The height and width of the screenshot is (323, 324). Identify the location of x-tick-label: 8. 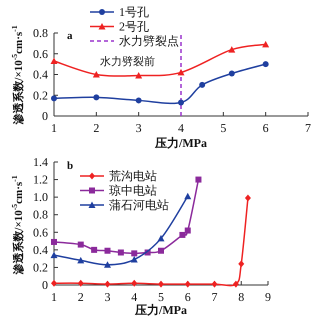
(241, 297).